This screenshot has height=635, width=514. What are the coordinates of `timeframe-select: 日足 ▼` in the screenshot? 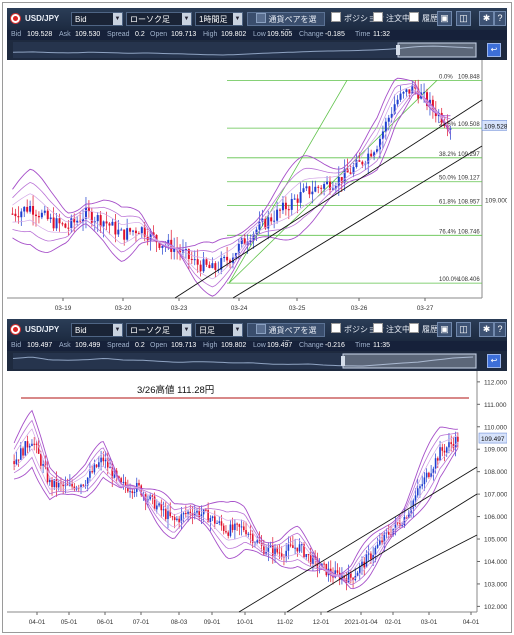 It's located at (219, 330).